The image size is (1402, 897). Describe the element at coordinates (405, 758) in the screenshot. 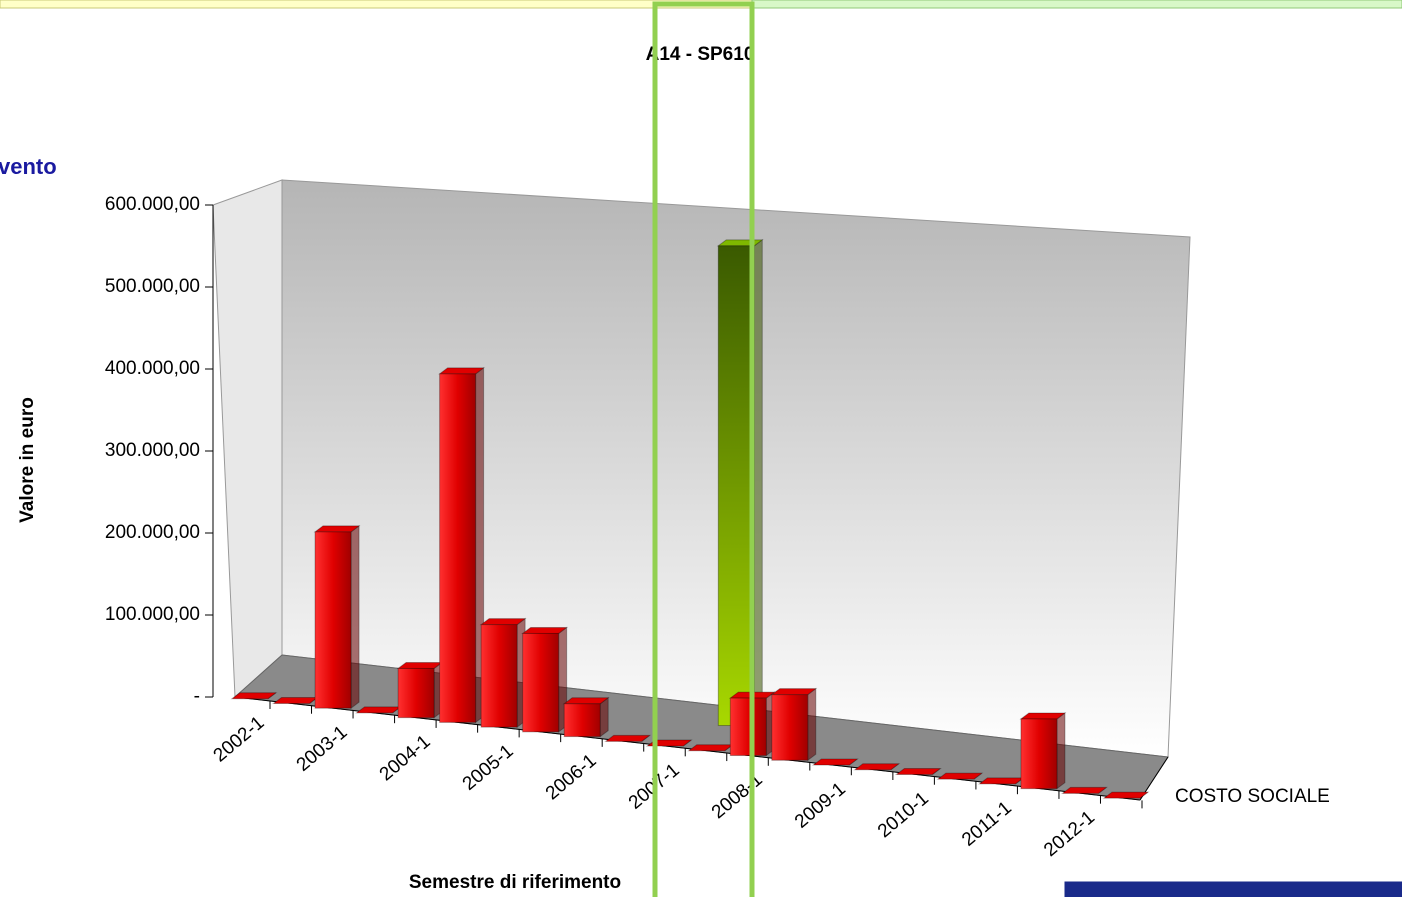

I see `x-tick-label: 2004-1` at that location.